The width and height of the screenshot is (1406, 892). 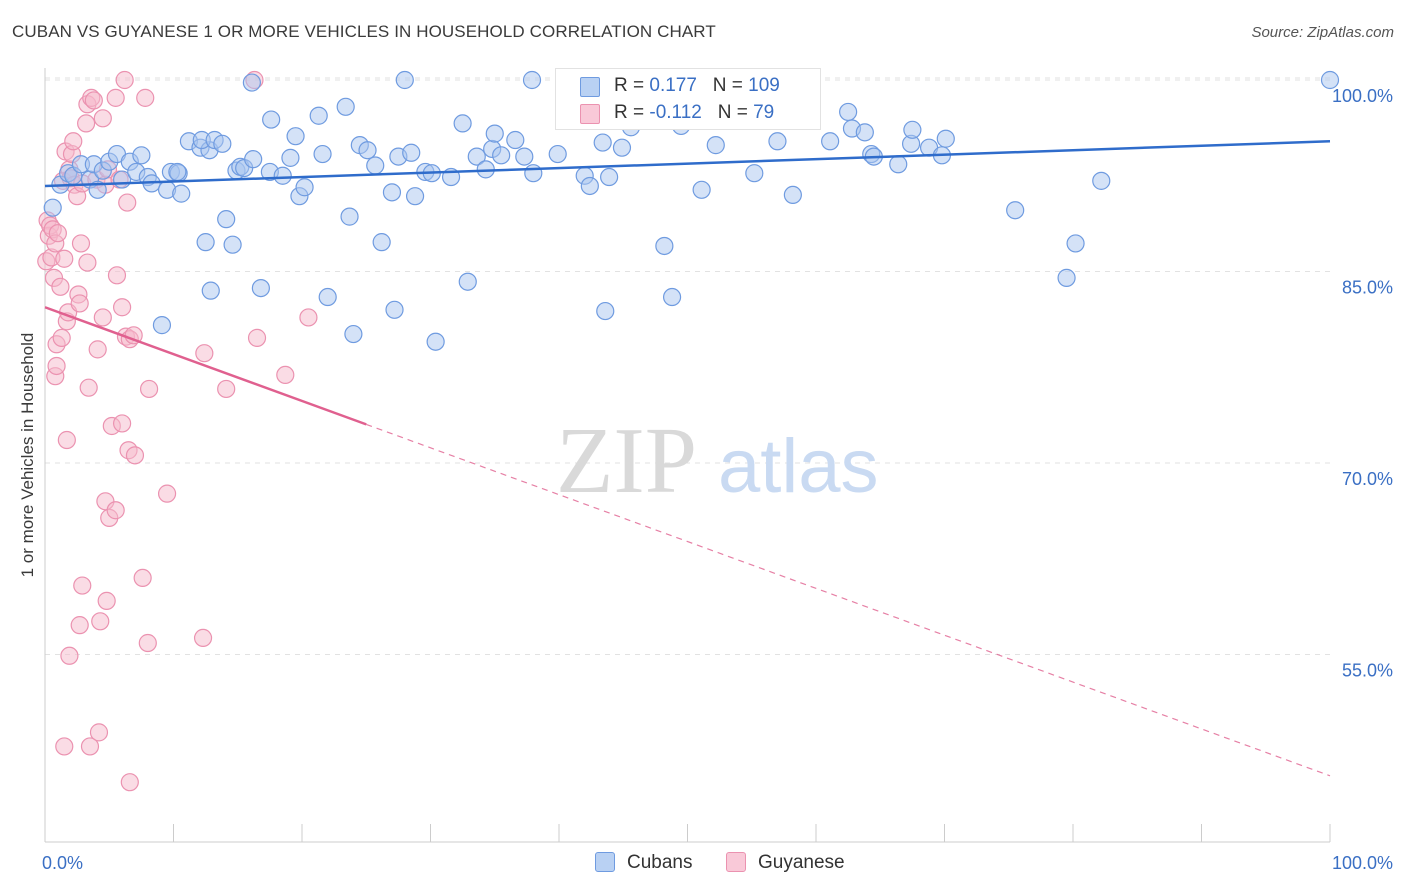 What do you see at coordinates (632, 112) in the screenshot?
I see `legend-r-label: R =` at bounding box center [632, 112].